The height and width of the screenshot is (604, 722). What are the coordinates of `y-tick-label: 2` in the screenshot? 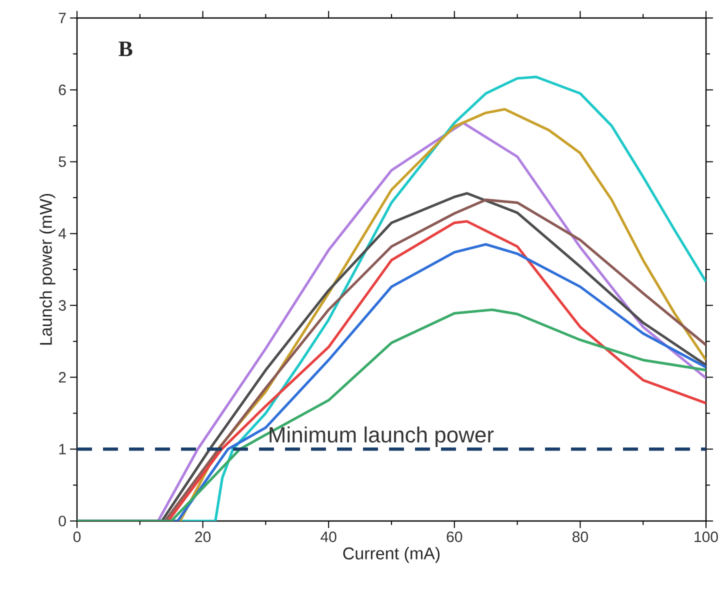 It's located at (62, 377).